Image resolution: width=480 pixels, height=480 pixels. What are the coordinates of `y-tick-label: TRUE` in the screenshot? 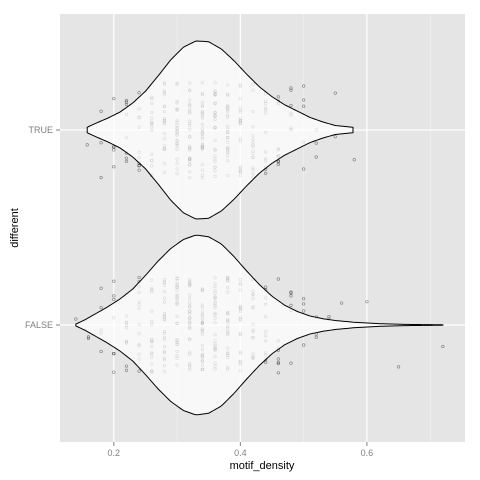 It's located at (41, 130).